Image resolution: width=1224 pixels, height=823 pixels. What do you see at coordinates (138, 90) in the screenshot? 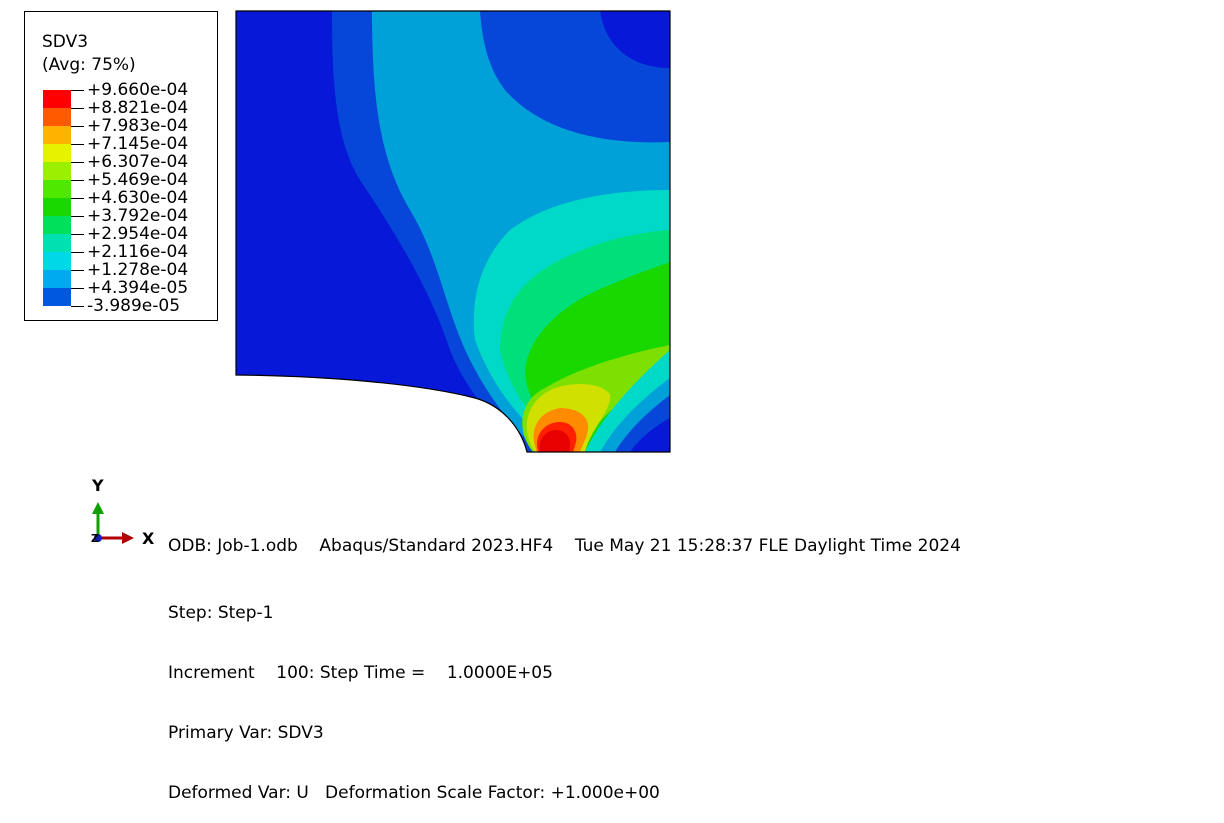
I see `legend-value-label: +9.660e-04` at bounding box center [138, 90].